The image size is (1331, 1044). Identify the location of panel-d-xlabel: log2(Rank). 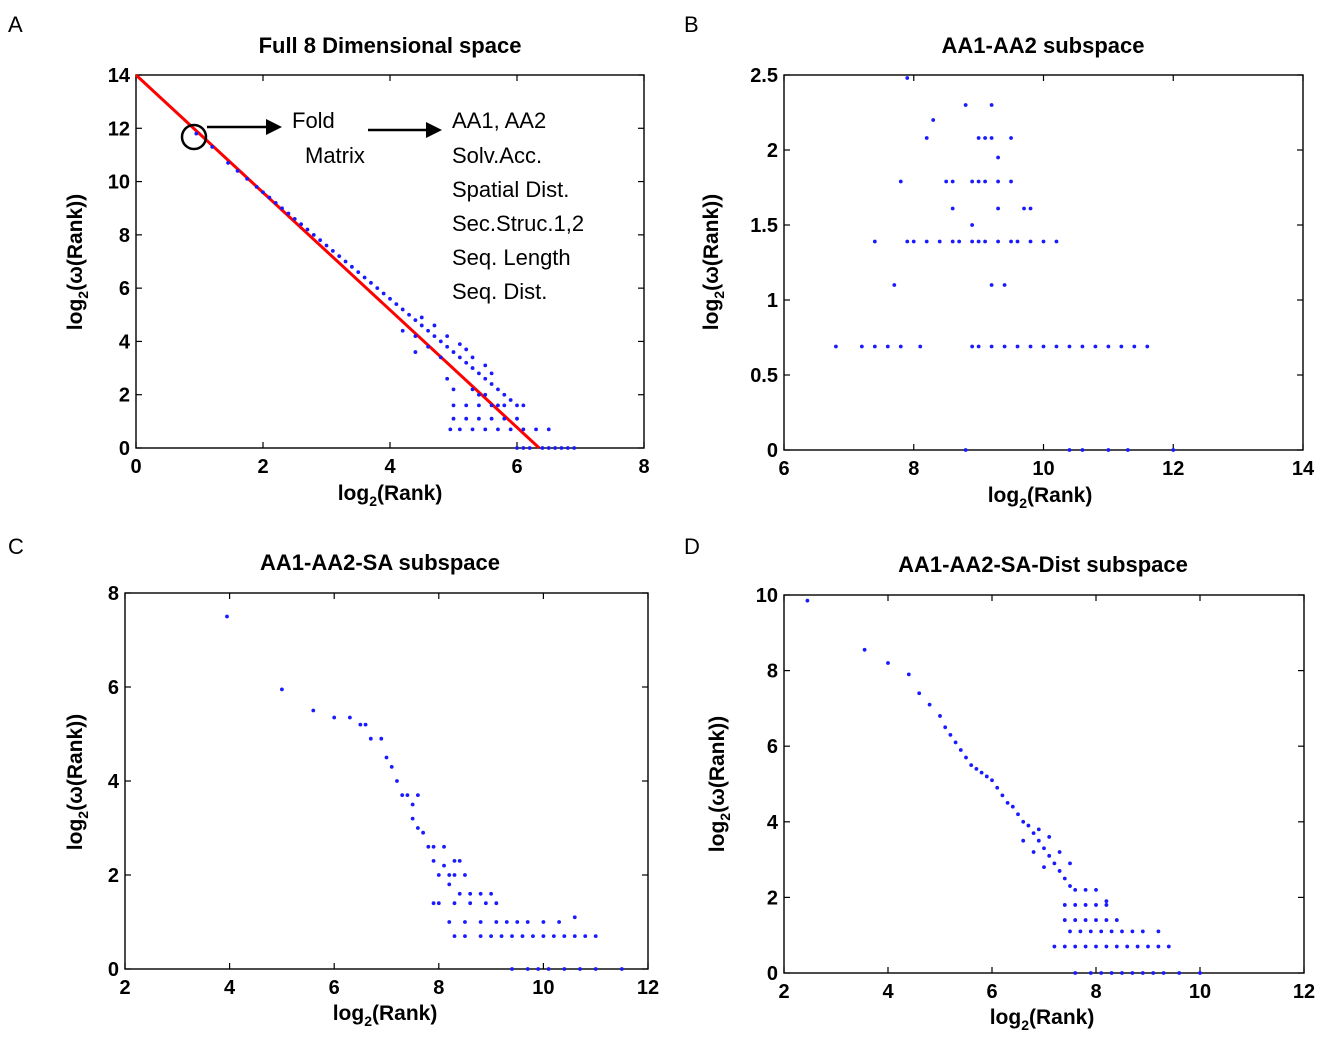
(1042, 1019).